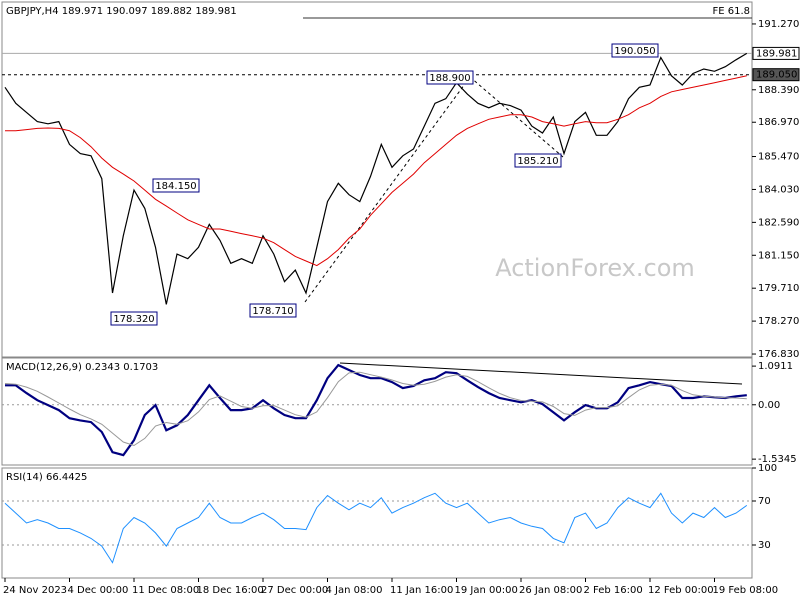 This screenshot has width=800, height=600. I want to click on x-tick-label: 11 Jan 16:00, so click(421, 590).